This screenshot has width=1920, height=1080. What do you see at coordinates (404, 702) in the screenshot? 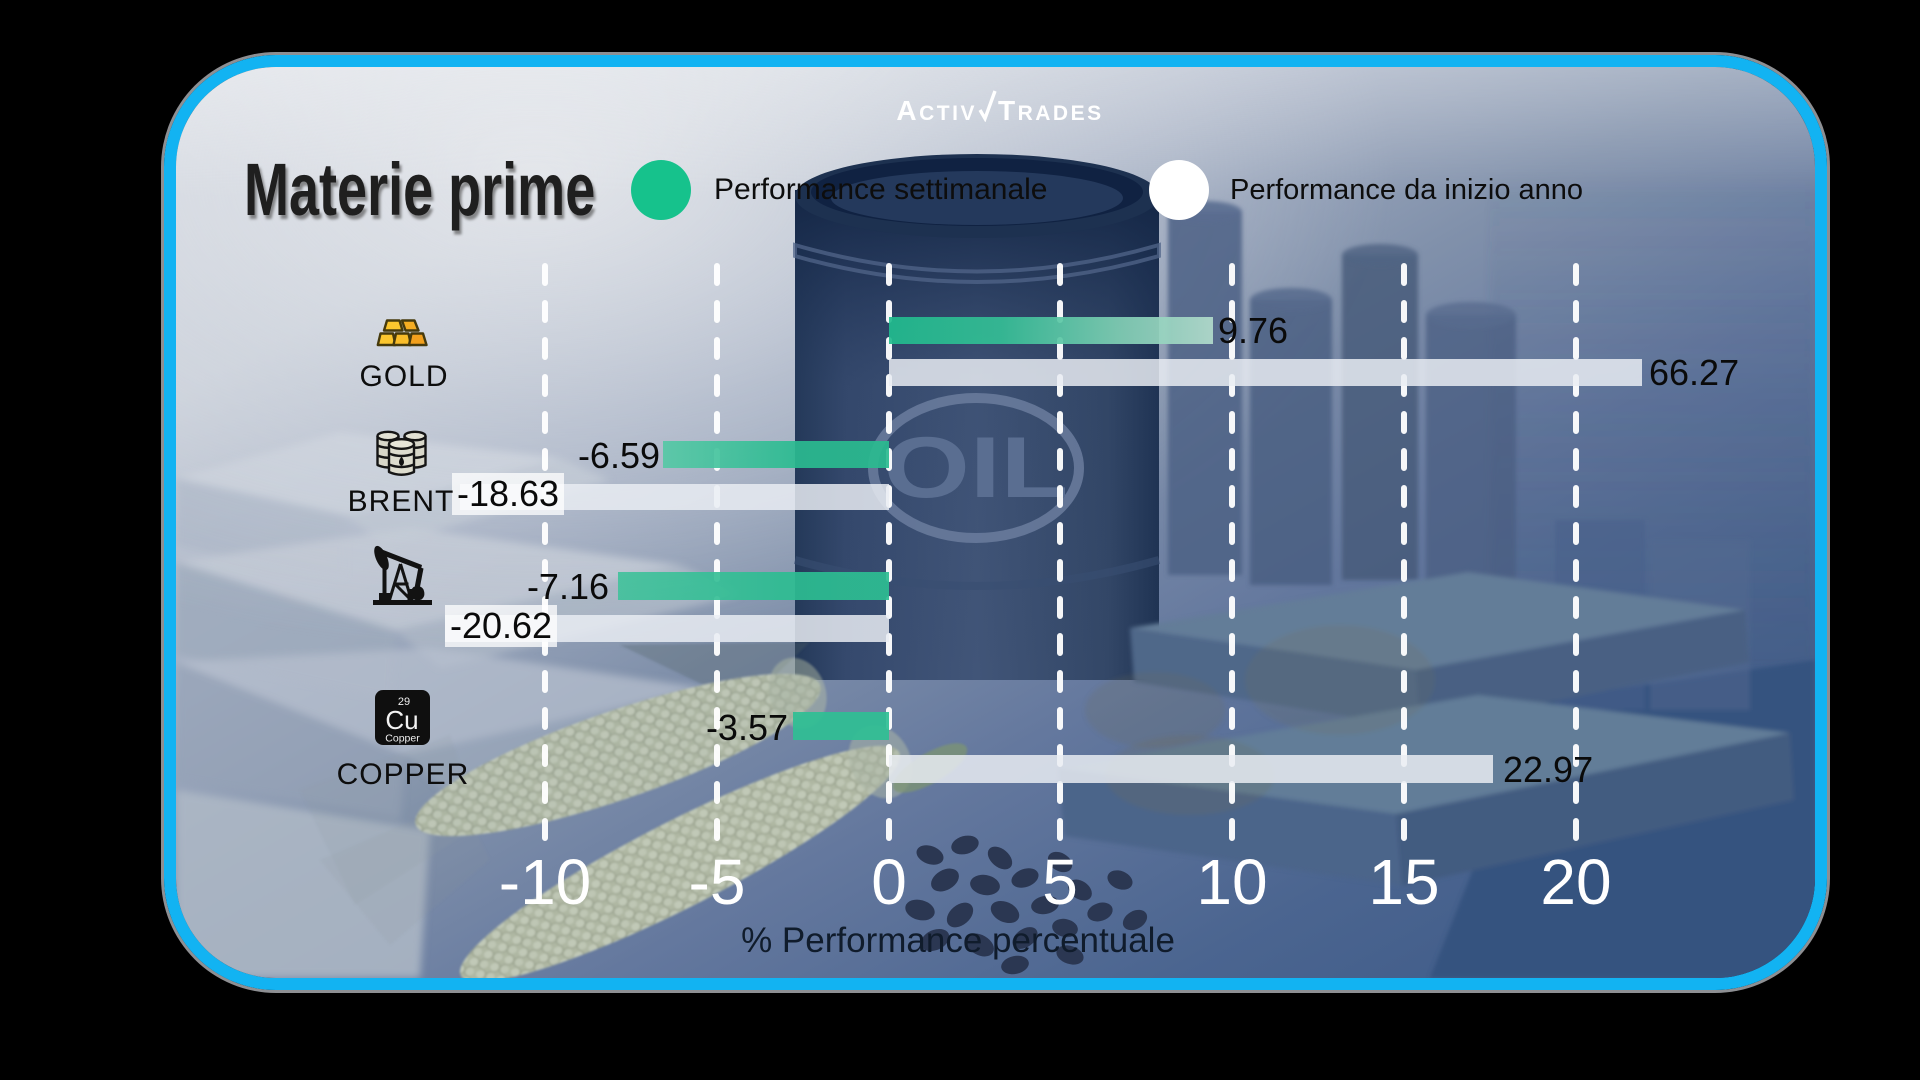
I see `svg-text: 29` at bounding box center [404, 702].